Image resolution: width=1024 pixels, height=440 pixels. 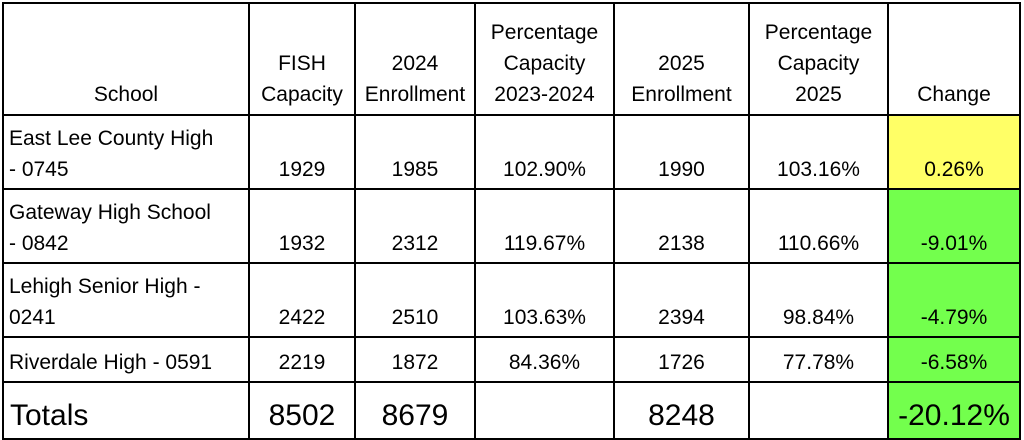 What do you see at coordinates (302, 410) in the screenshot?
I see `totals-fish-capacity: 8502` at bounding box center [302, 410].